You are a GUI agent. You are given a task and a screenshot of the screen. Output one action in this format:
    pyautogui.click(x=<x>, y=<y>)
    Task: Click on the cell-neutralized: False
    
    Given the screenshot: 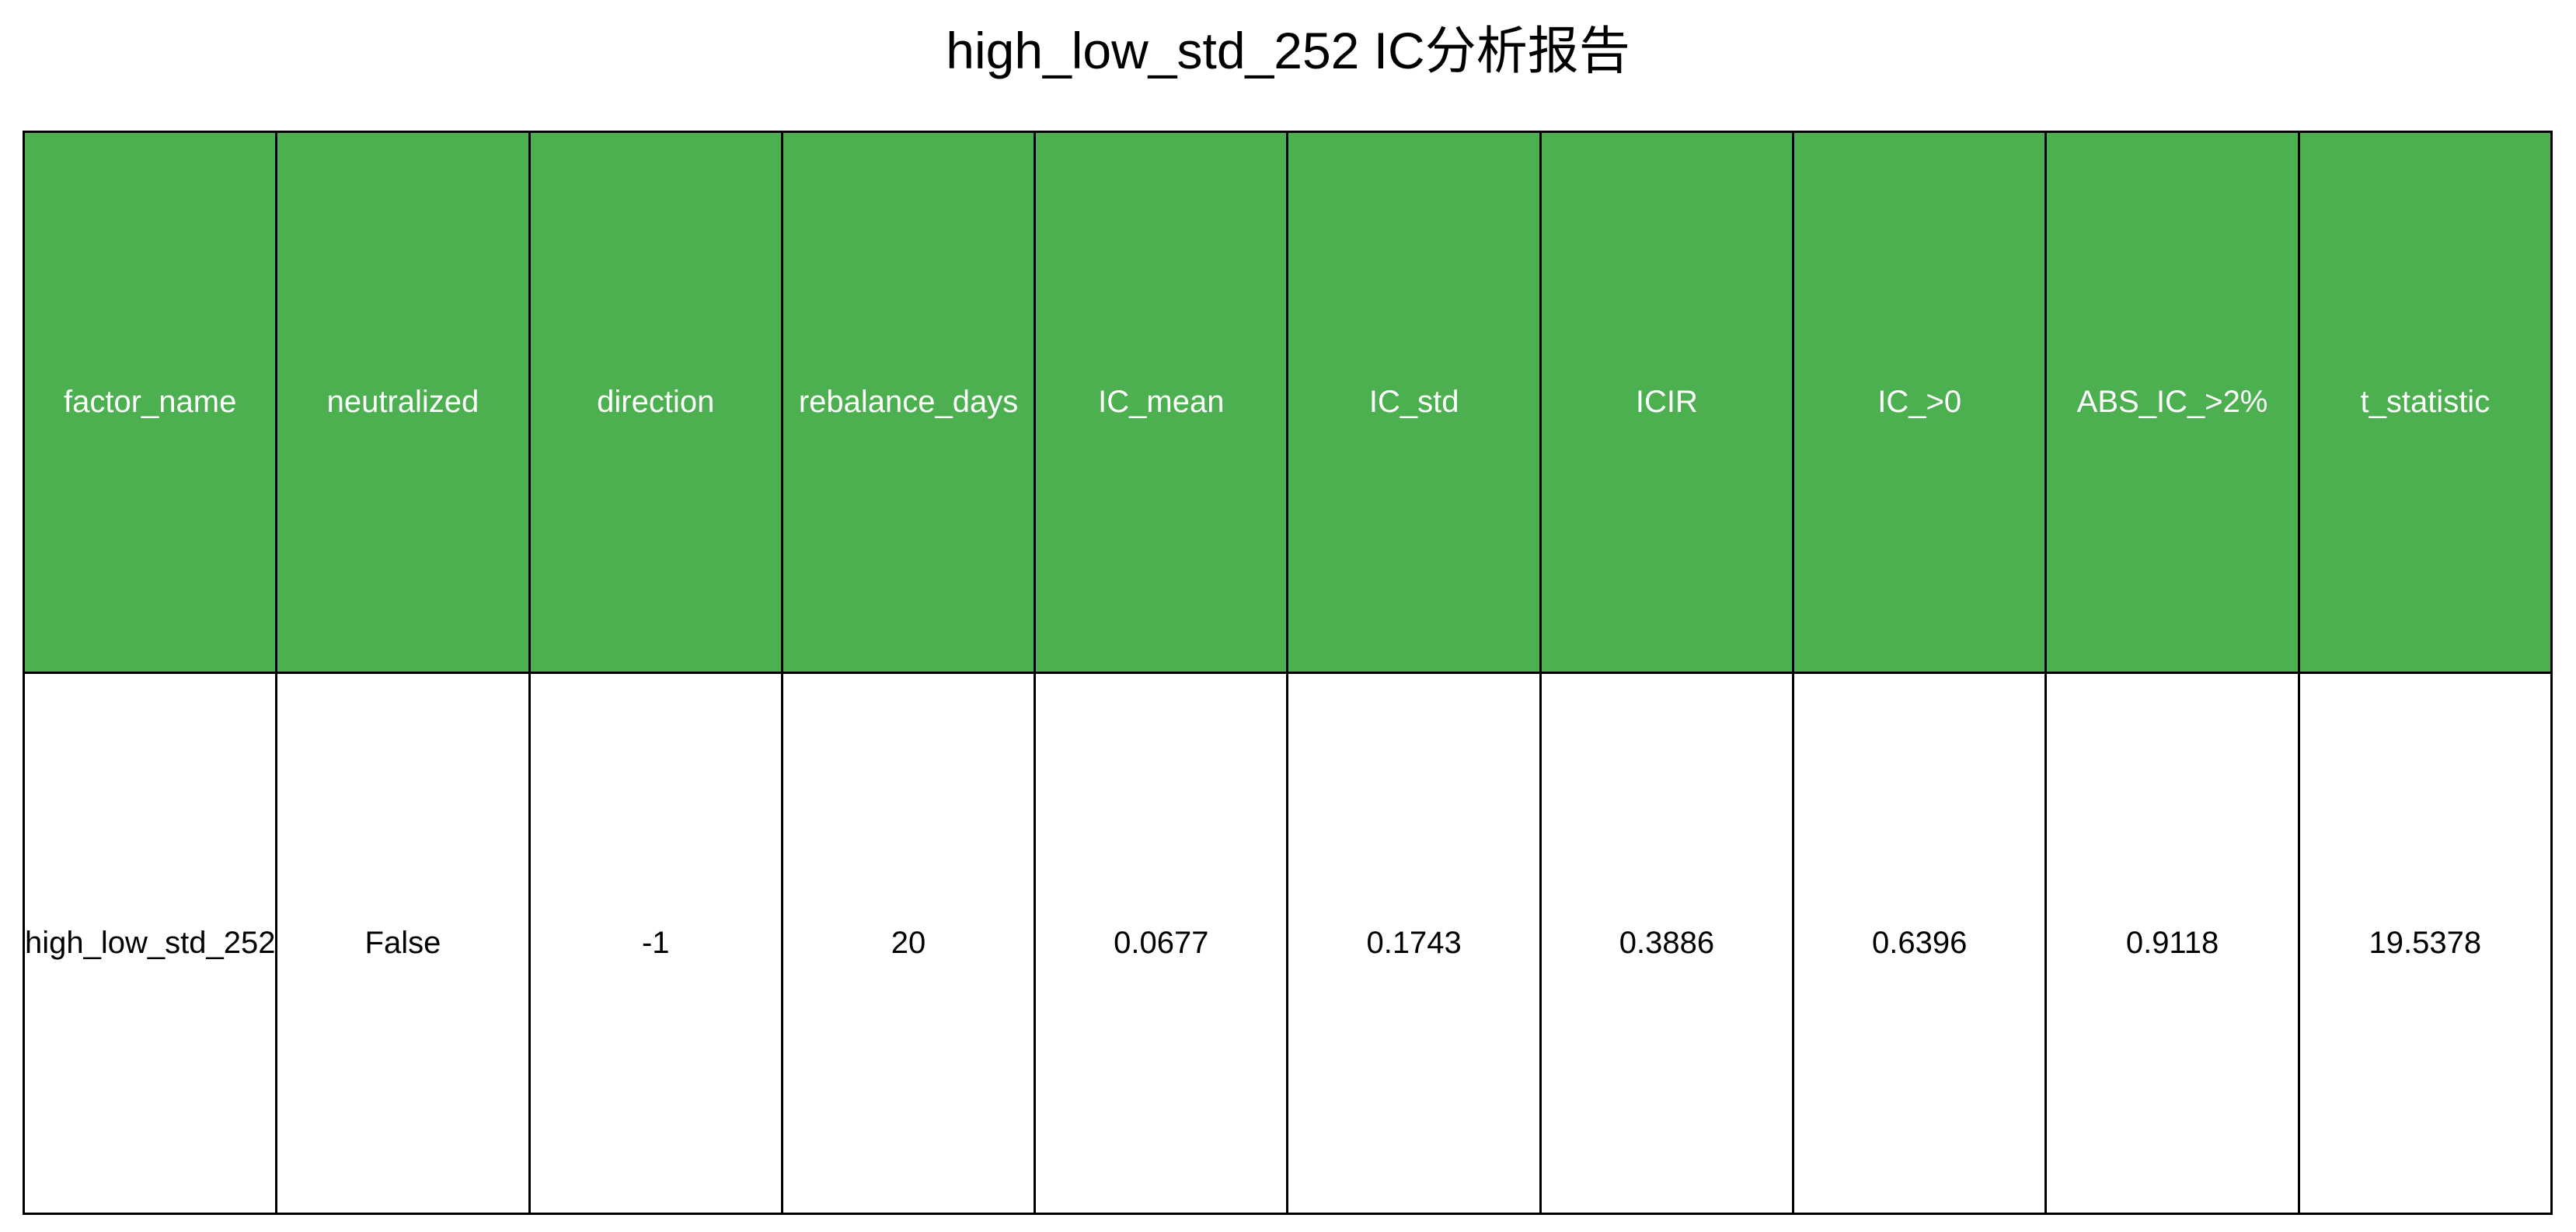 What is the action you would take?
    pyautogui.click(x=403, y=943)
    